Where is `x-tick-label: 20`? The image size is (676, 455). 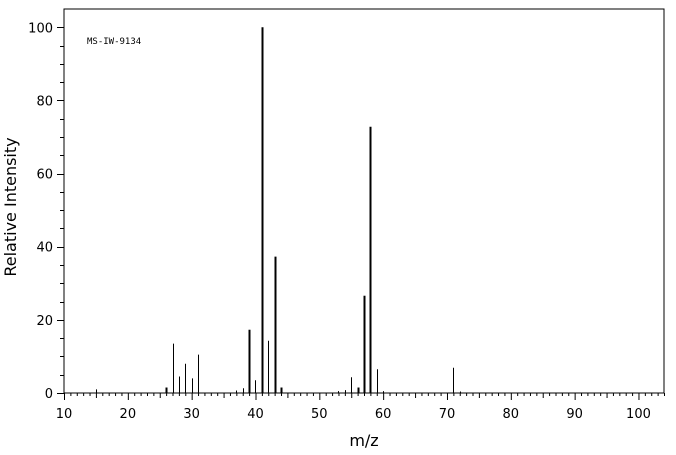
x-tick-label: 20 is located at coordinates (128, 414).